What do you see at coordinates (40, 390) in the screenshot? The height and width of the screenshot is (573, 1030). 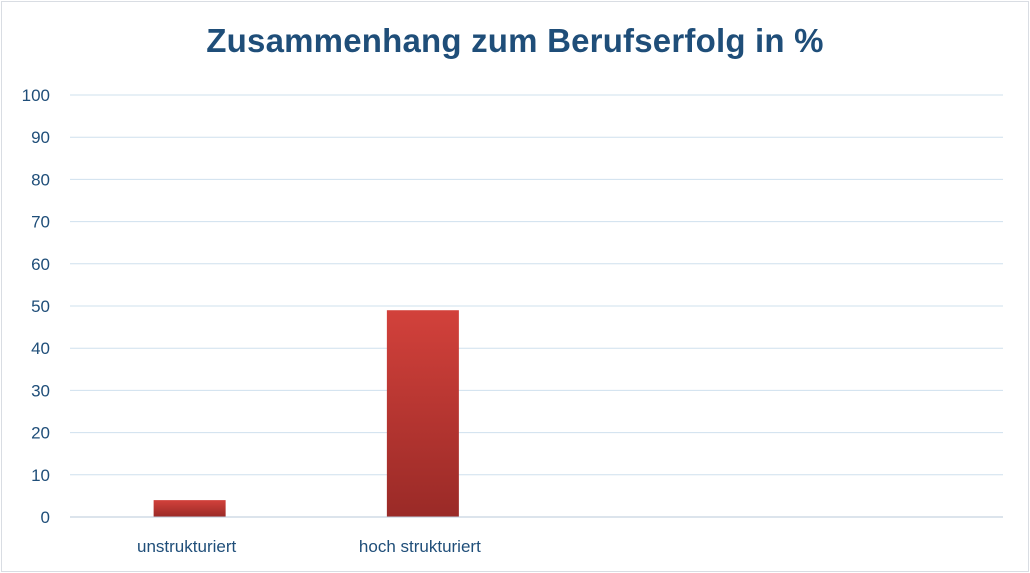 I see `y-tick-label: 30` at bounding box center [40, 390].